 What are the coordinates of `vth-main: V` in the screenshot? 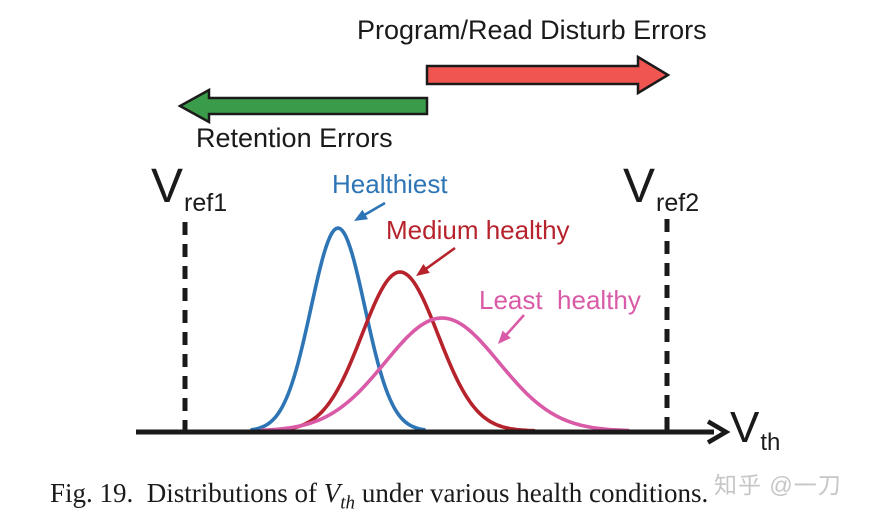 It's located at (745, 427).